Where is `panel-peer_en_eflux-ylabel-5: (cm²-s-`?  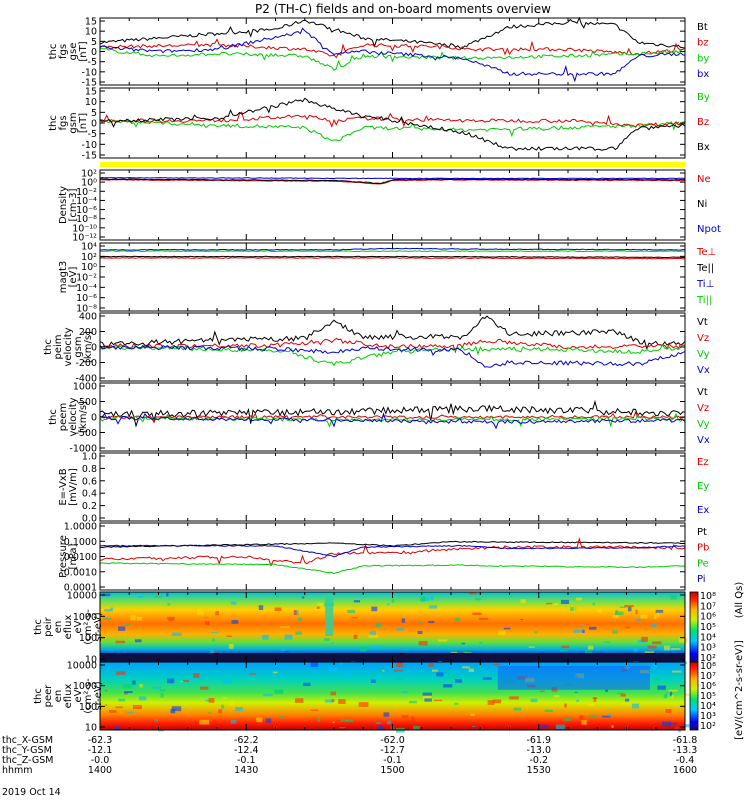 panel-peer_en_eflux-ylabel-5: (cm²-s- is located at coordinates (88, 696).